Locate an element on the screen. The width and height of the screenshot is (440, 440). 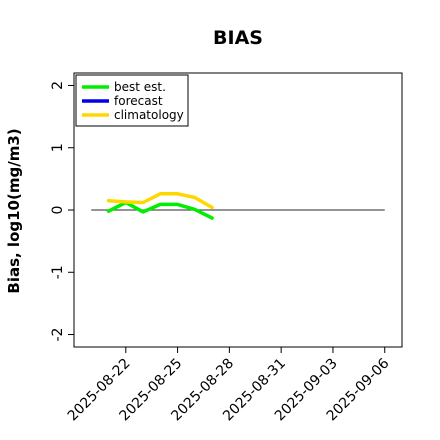
y-tick-label: -1 is located at coordinates (58, 272).